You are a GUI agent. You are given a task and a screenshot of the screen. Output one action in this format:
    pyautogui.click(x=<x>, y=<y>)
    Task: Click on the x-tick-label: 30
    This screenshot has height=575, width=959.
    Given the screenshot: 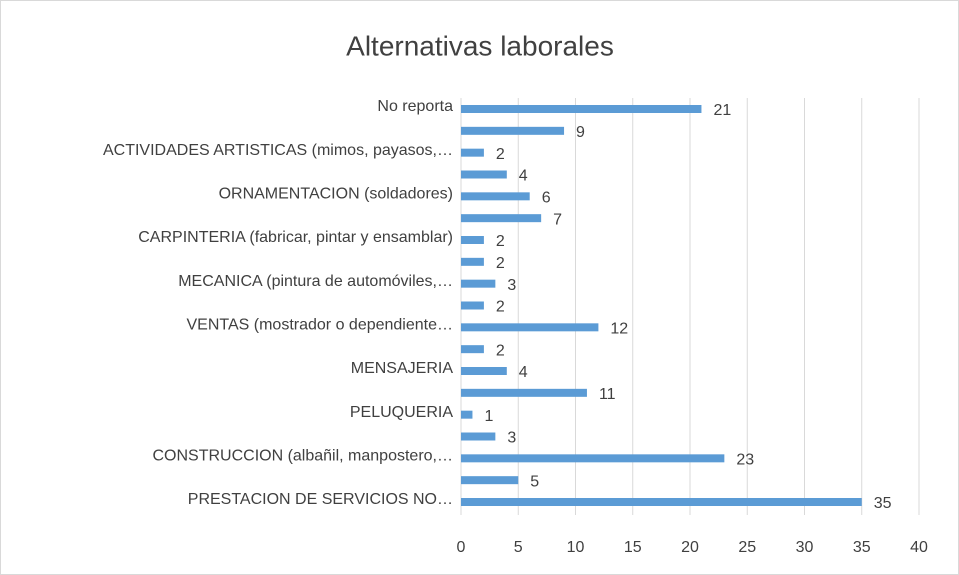 What is the action you would take?
    pyautogui.click(x=805, y=547)
    